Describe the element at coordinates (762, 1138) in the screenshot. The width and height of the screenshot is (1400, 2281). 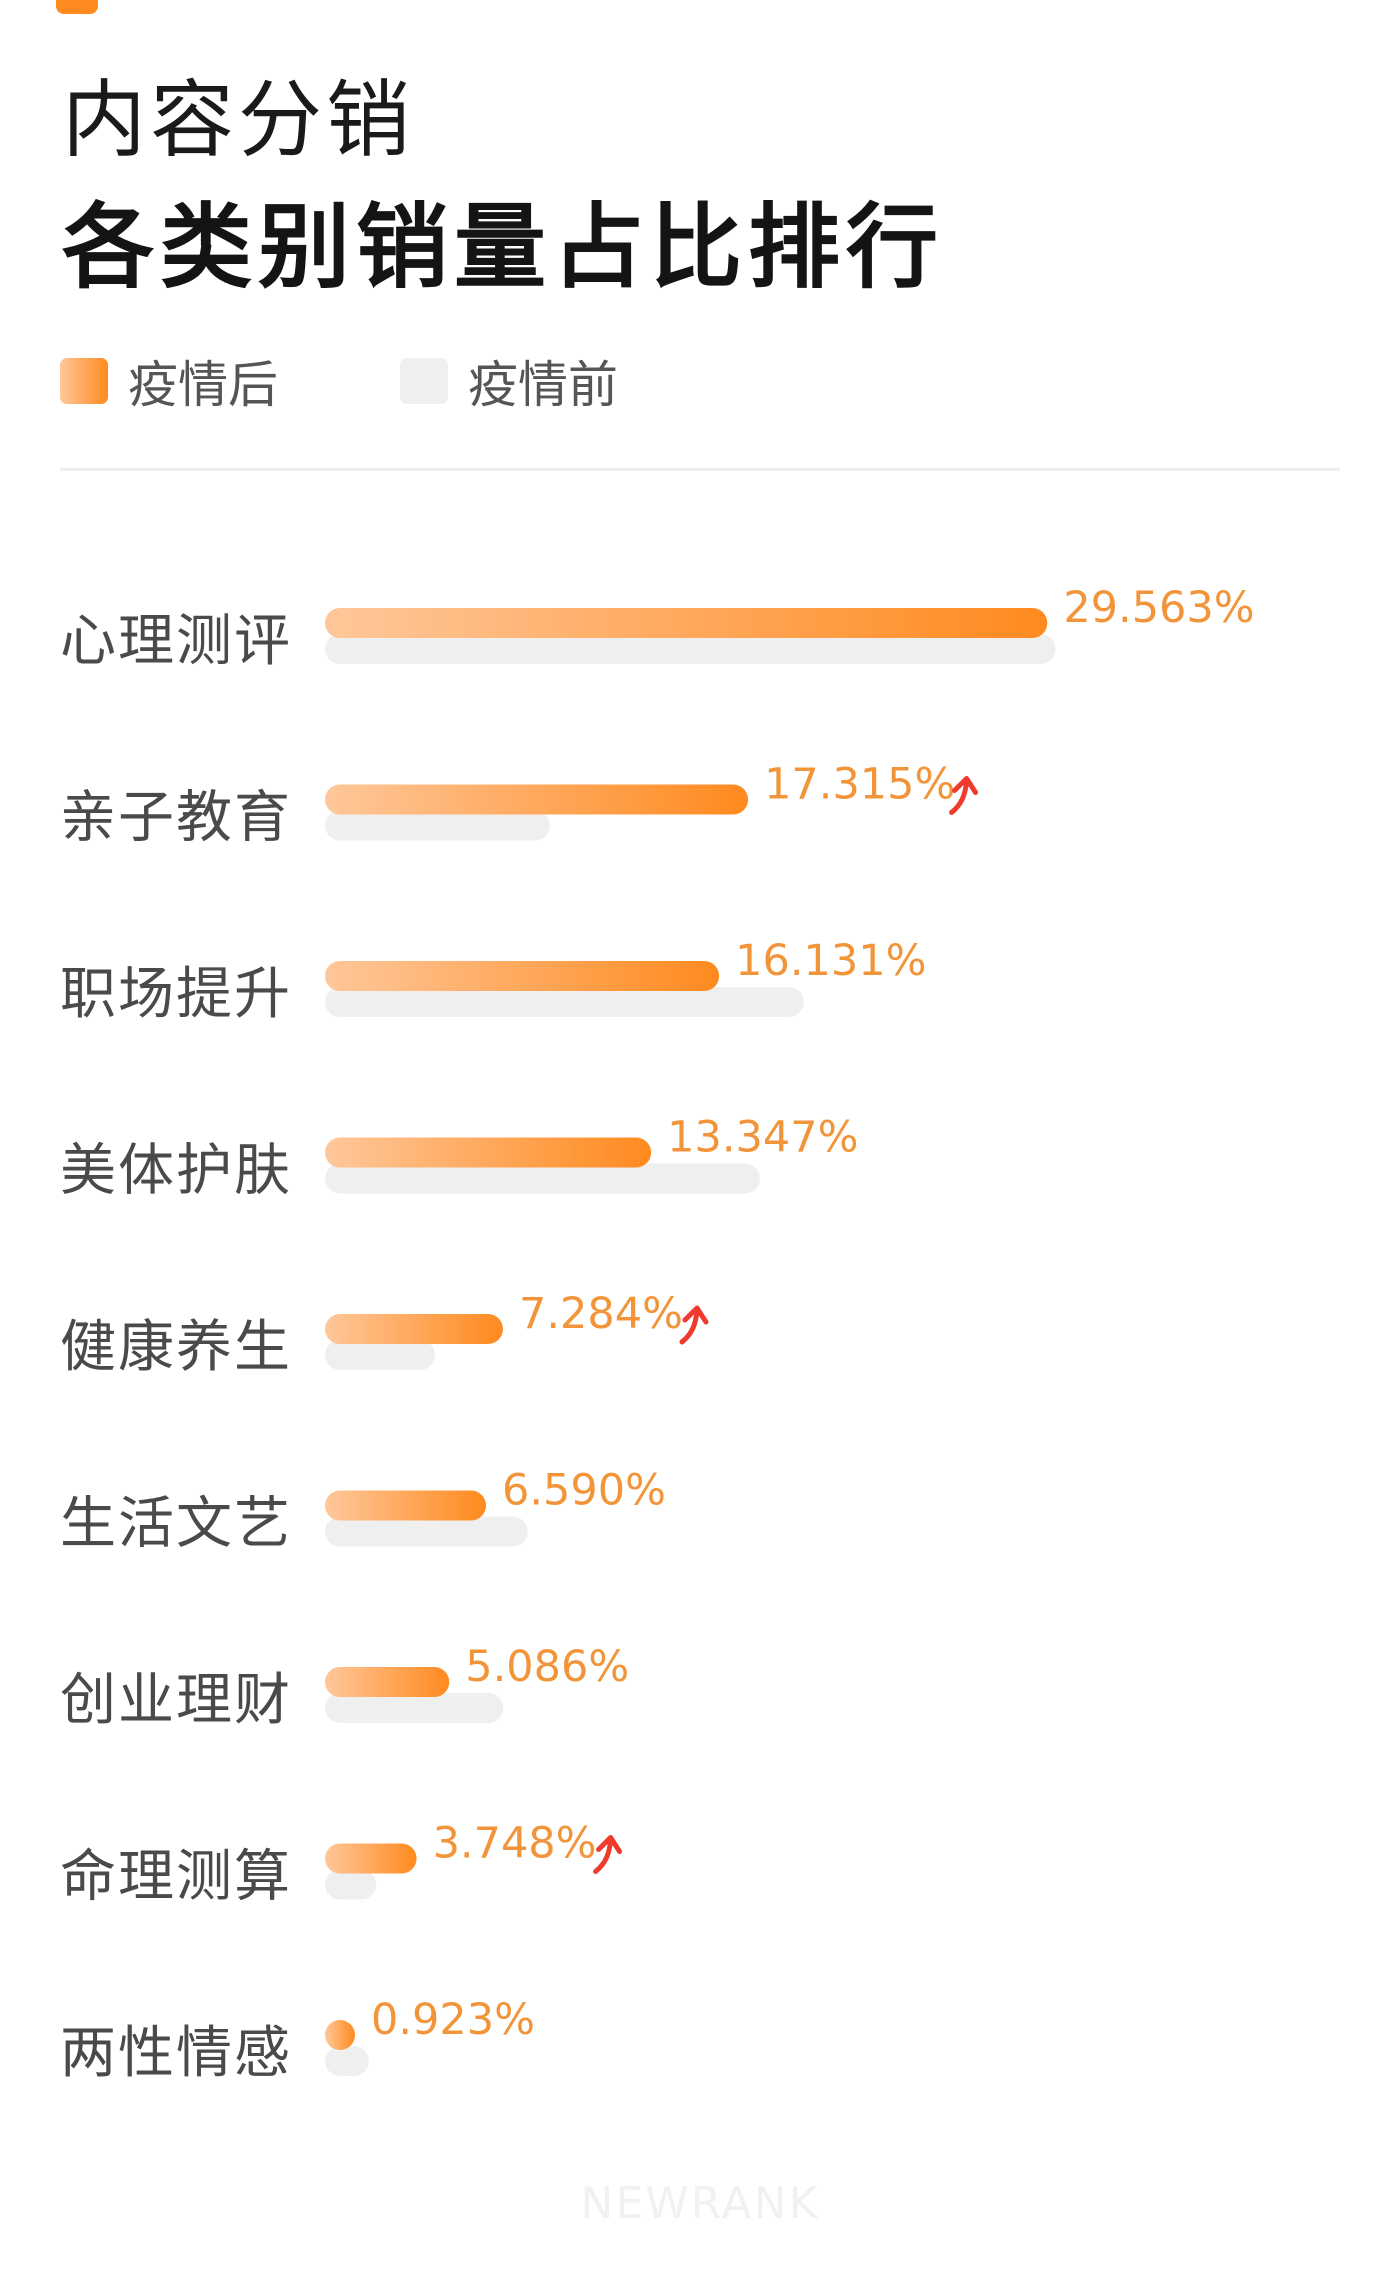
I see `value-label: 13.347%` at that location.